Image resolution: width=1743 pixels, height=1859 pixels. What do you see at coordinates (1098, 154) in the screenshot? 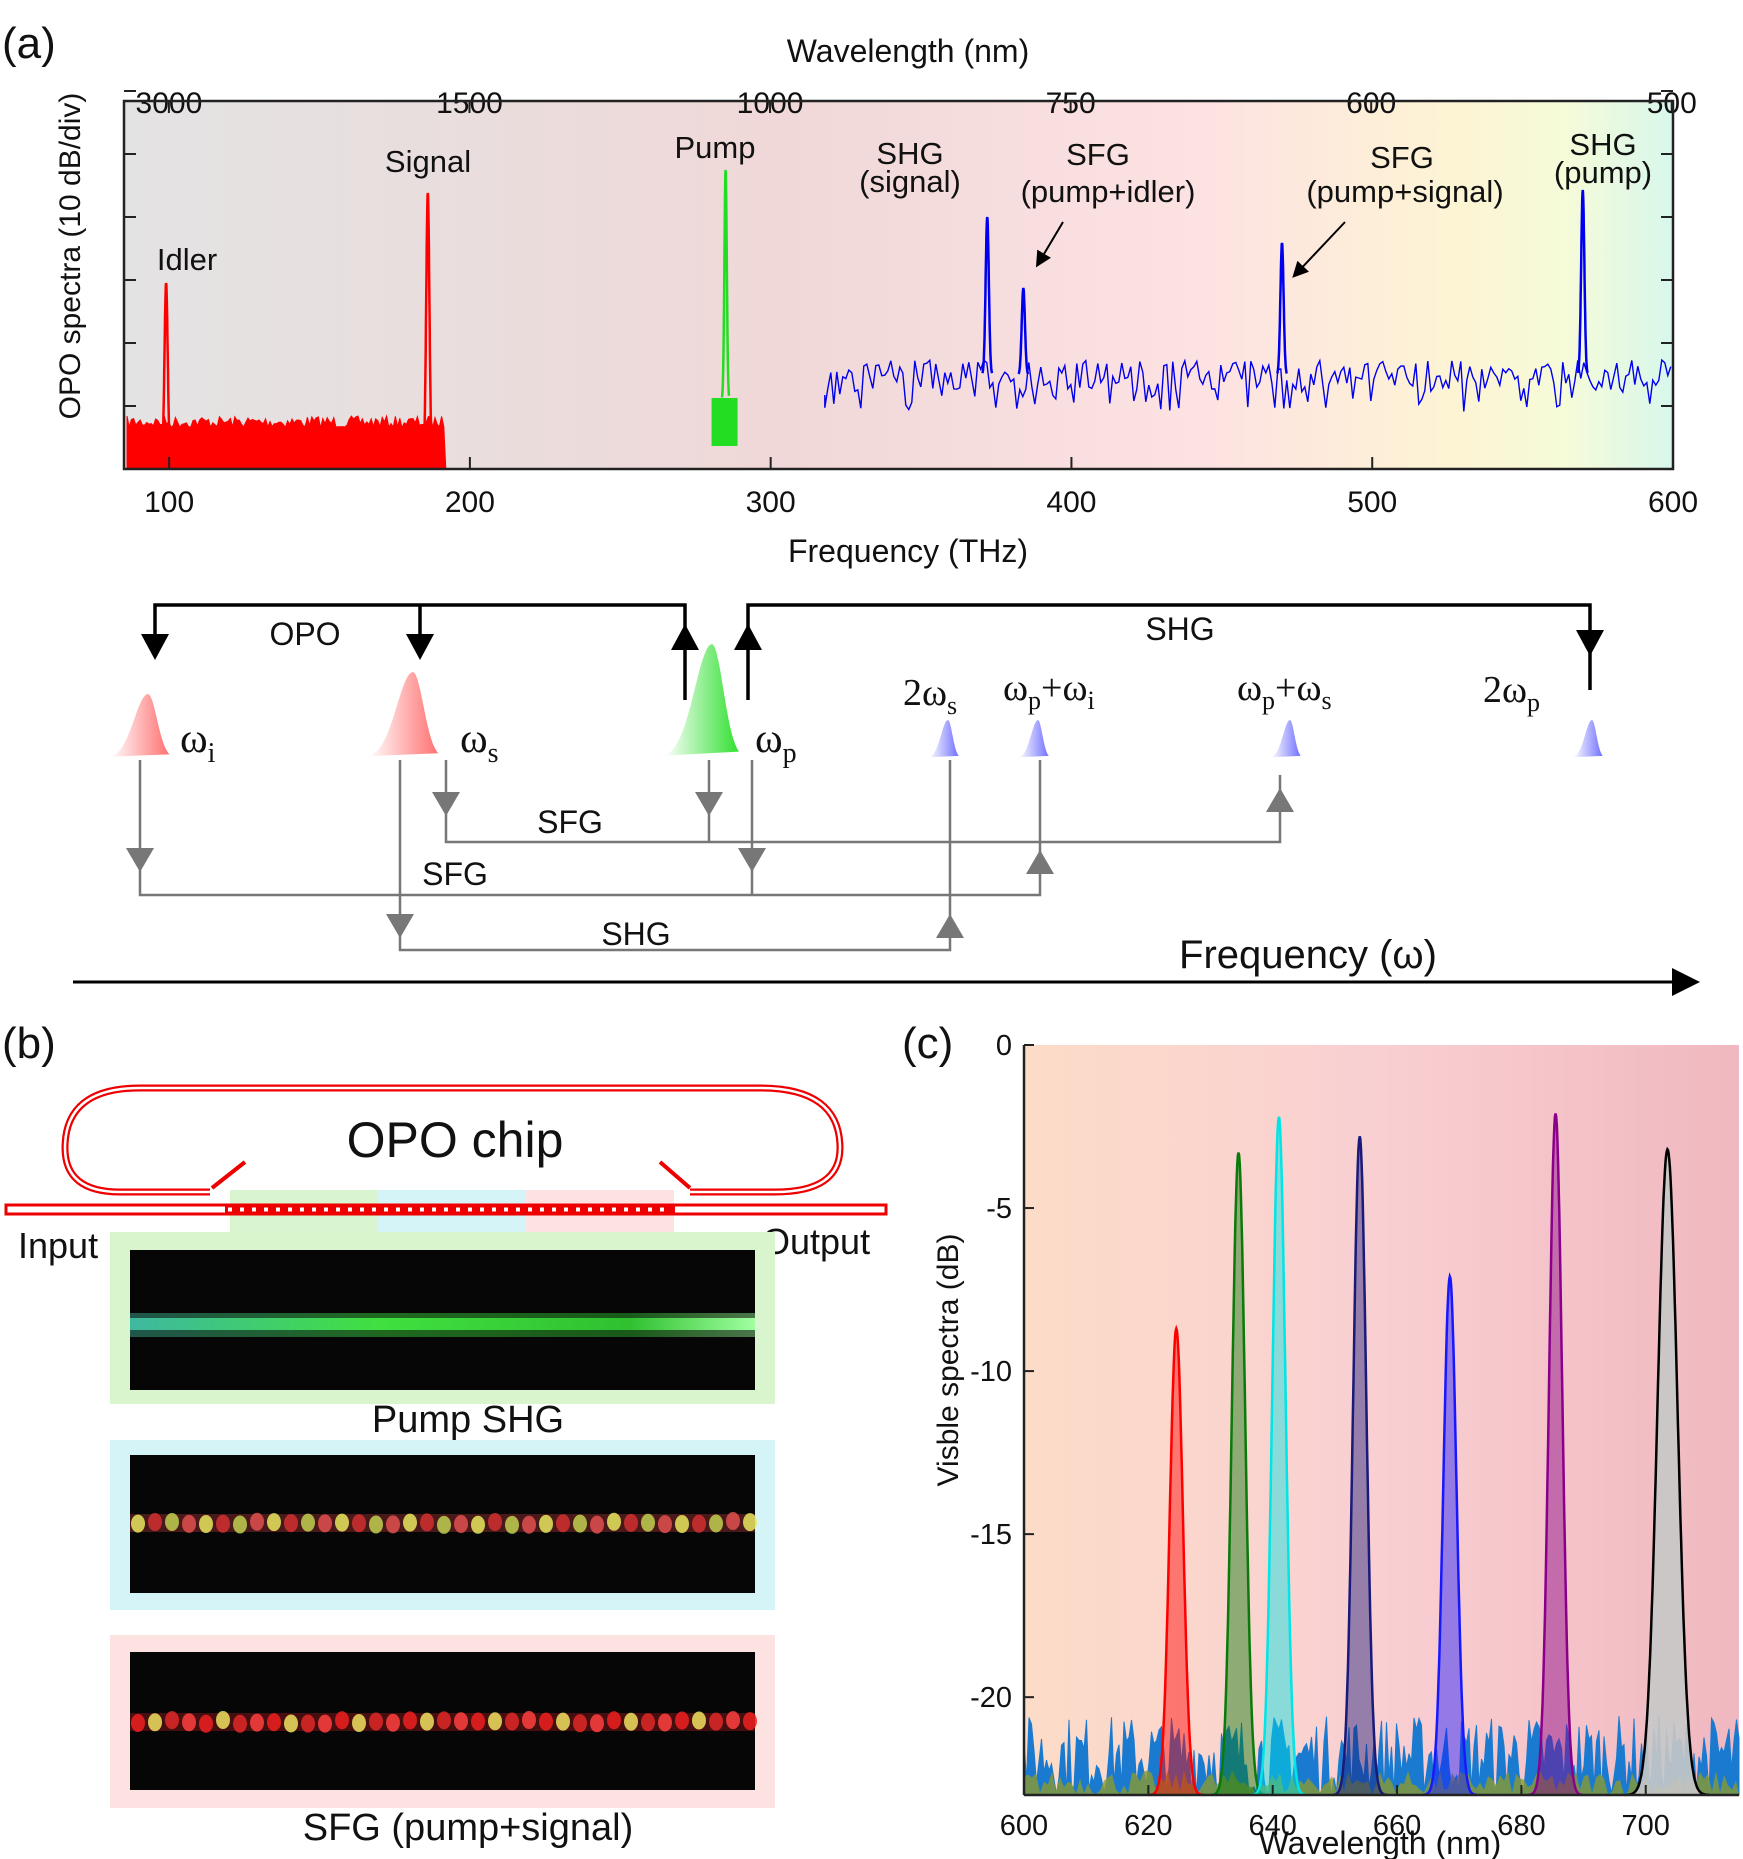
I see `ann-sfg-pi-1: SFG` at bounding box center [1098, 154].